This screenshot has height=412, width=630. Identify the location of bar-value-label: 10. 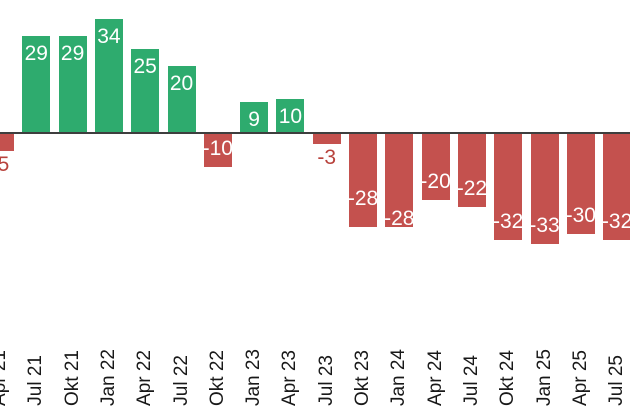
(290, 116).